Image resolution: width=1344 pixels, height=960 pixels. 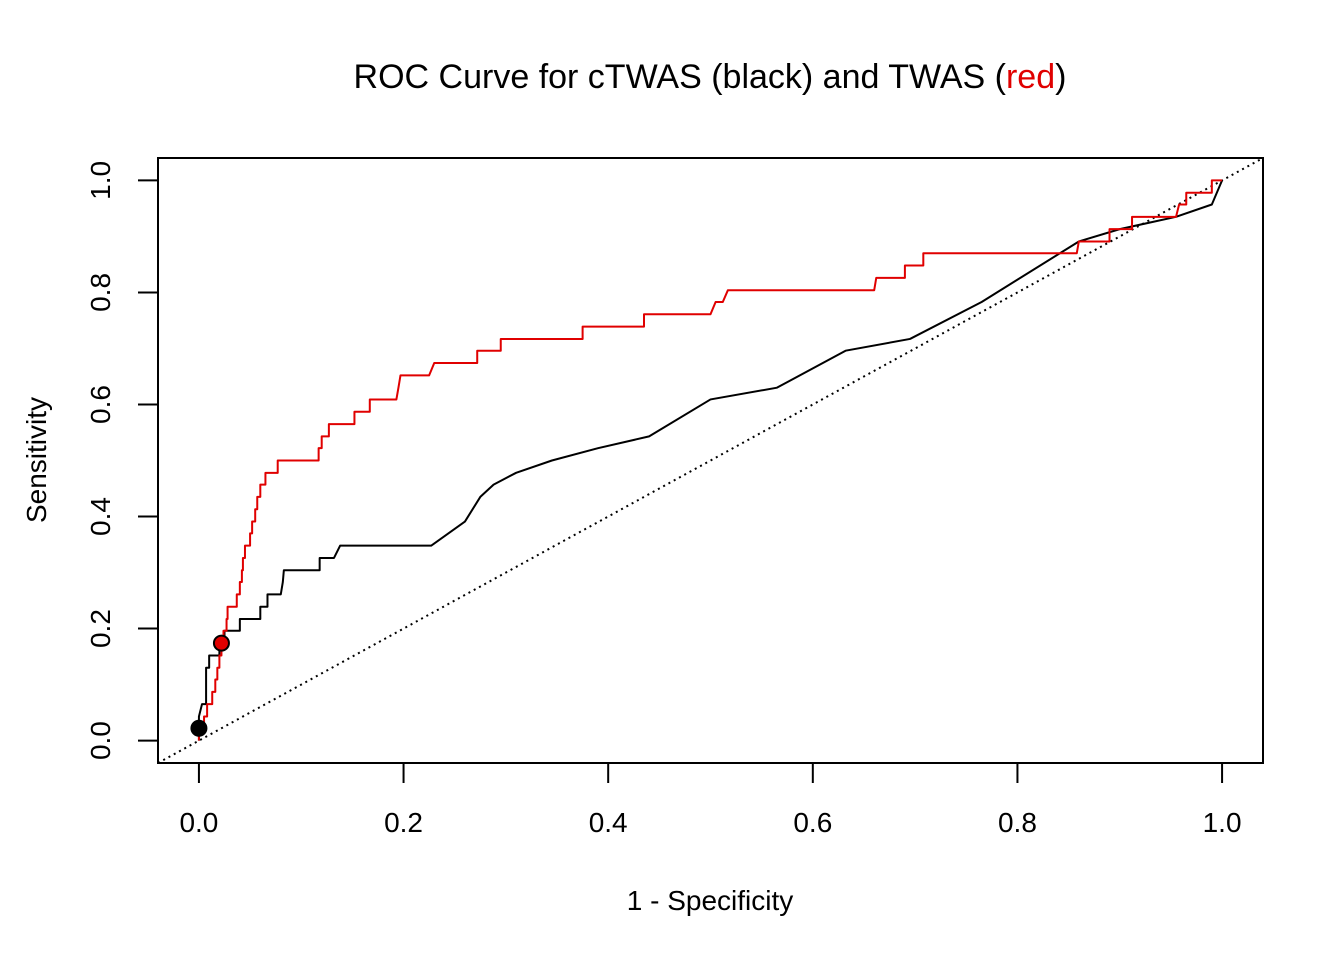 I want to click on title-prefix: ROC Curve for cTWAS (black) and TWAS (, so click(x=680, y=77).